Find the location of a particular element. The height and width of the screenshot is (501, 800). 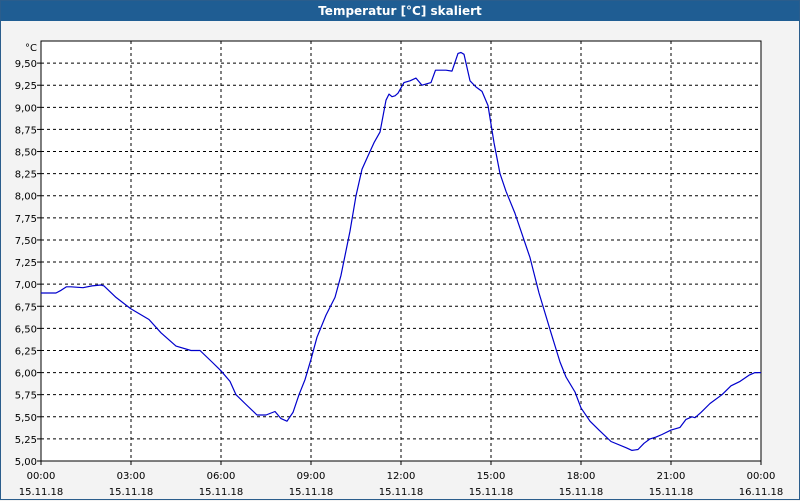

y-tick-label: 7,50 is located at coordinates (26, 241).